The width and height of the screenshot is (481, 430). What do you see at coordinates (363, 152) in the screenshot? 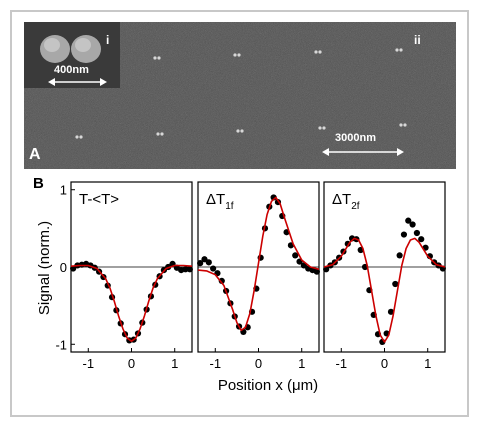
I see `main-scale-arrow` at bounding box center [363, 152].